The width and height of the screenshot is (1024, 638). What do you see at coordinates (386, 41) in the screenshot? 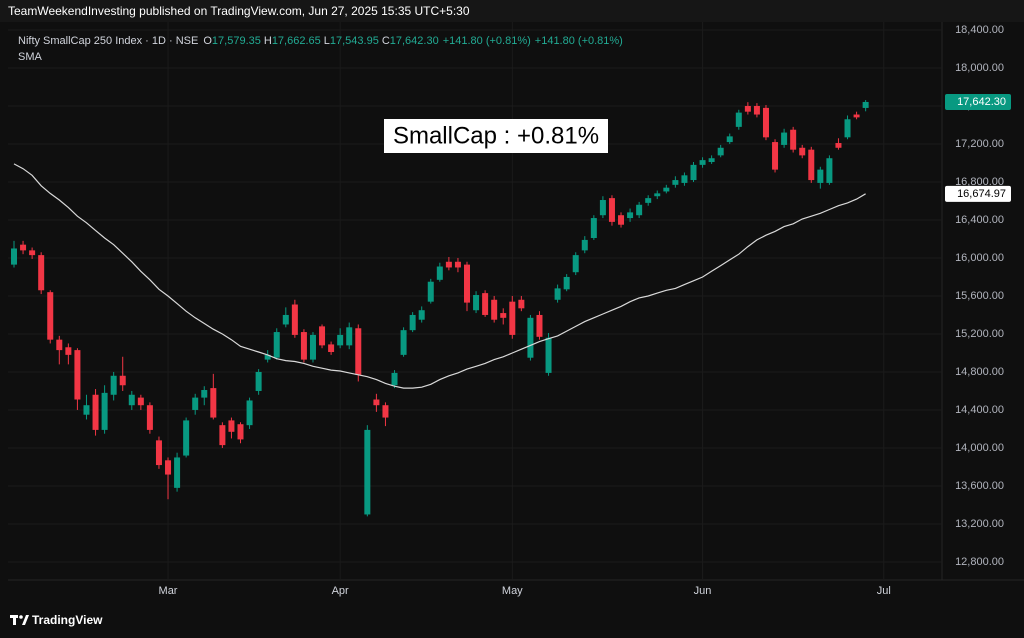
I see `legend-key: C` at bounding box center [386, 41].